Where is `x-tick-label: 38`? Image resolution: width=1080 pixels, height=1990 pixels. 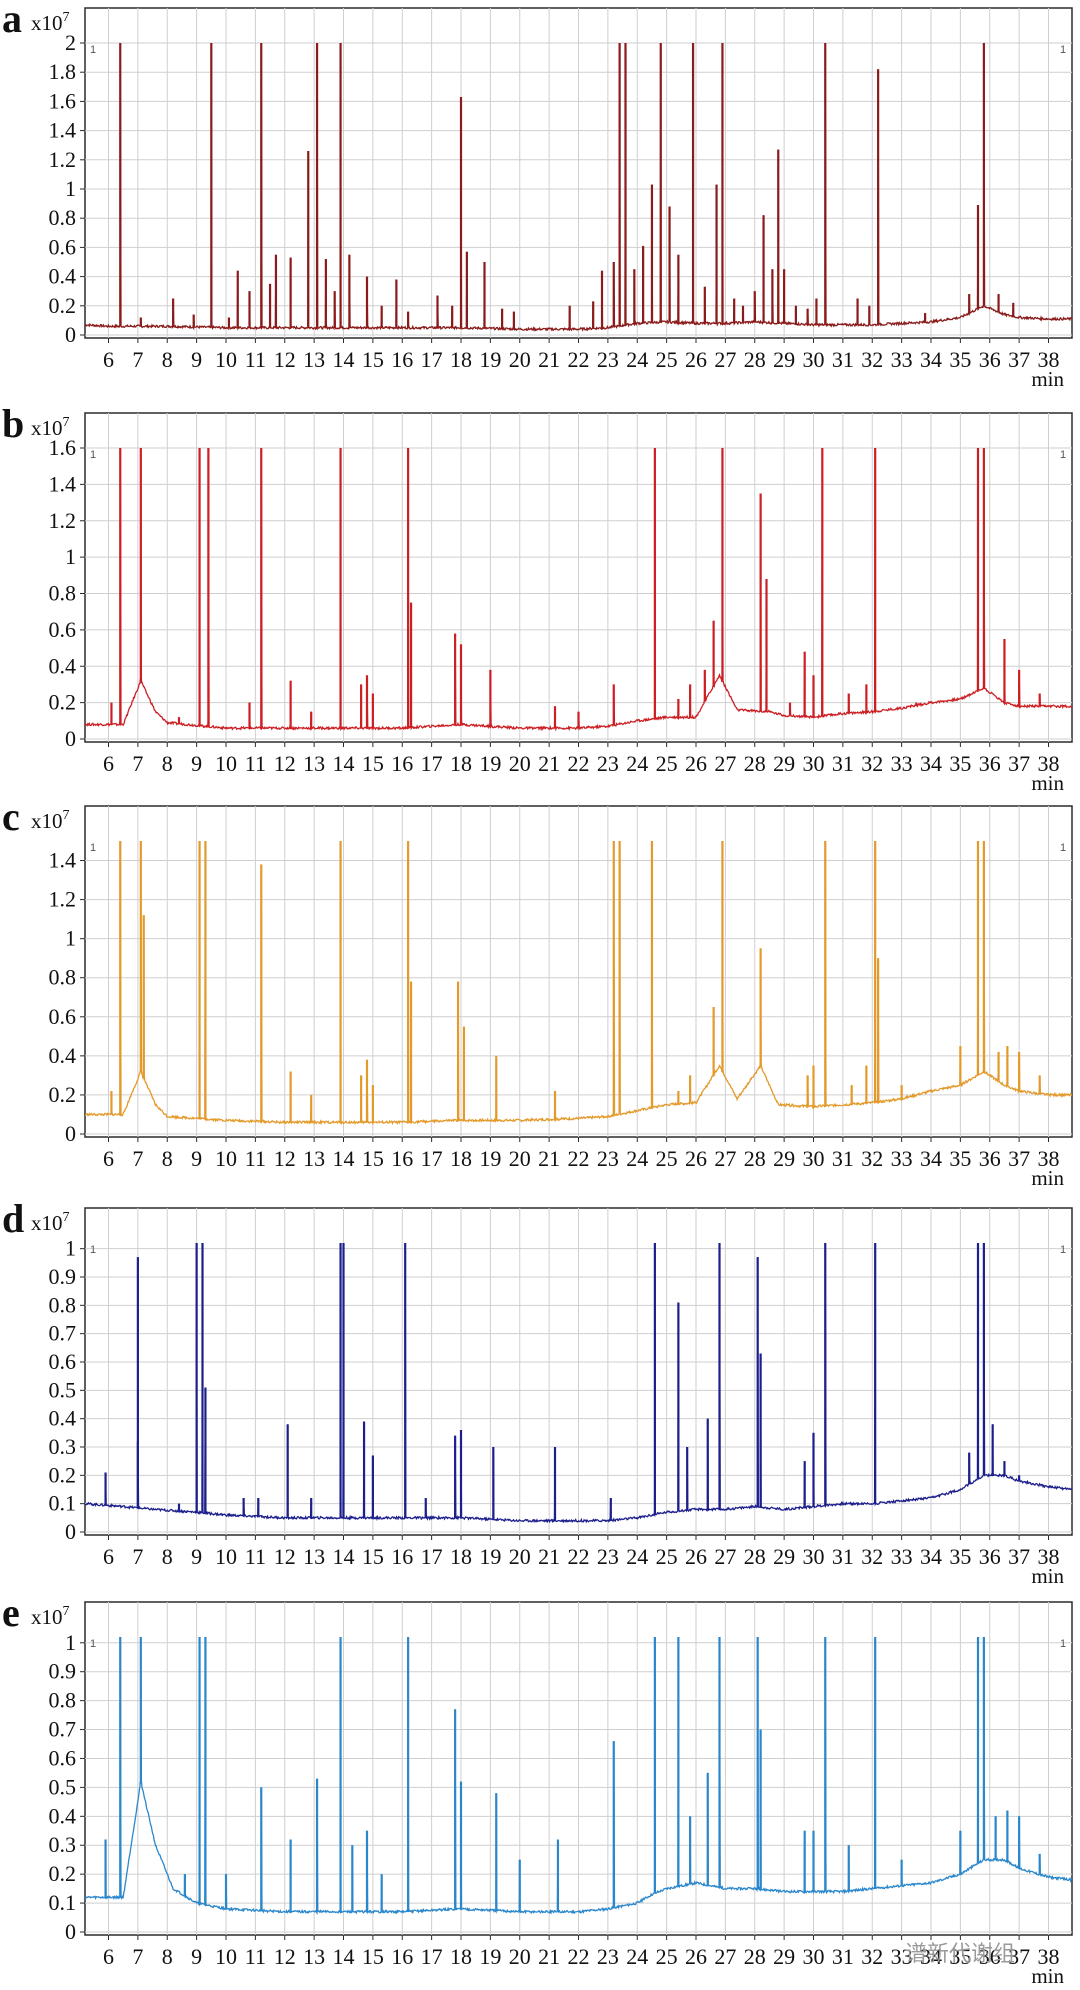
x-tick-label: 38 is located at coordinates (1049, 1158).